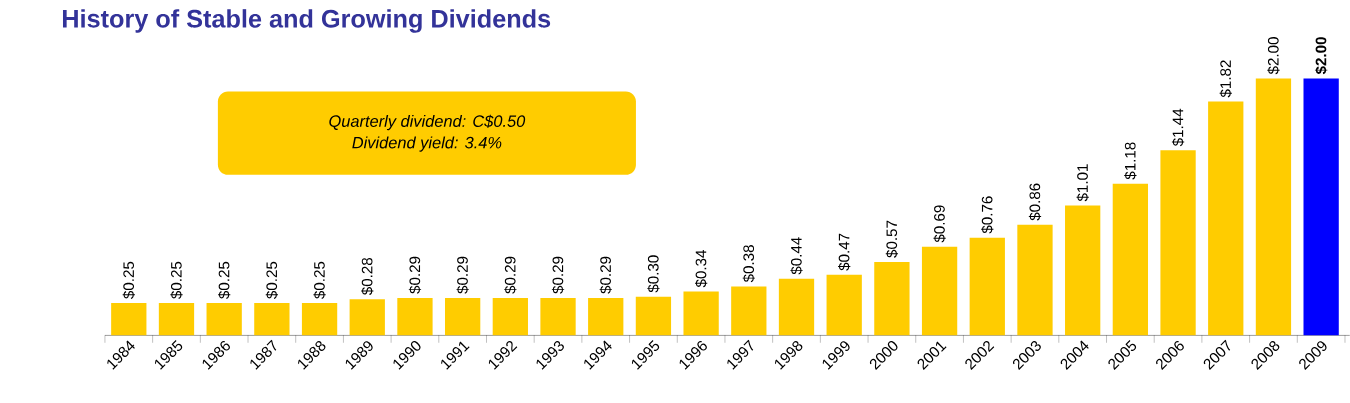  Describe the element at coordinates (1225, 79) in the screenshot. I see `data-label: $1.82` at that location.